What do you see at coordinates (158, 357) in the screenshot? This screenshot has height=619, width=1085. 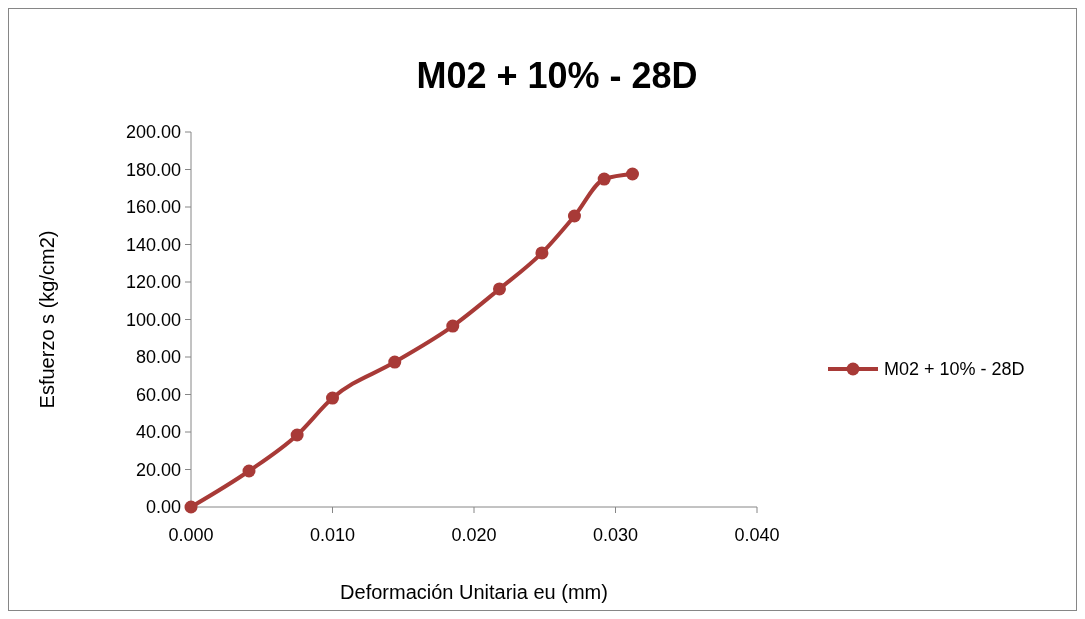 I see `y-tick-label: 80.00` at bounding box center [158, 357].